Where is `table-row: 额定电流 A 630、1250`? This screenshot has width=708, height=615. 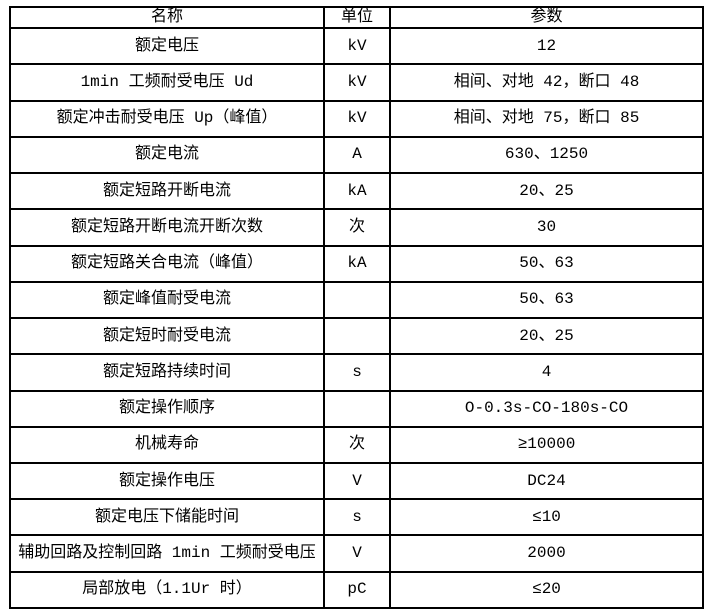
table-row: 额定电流 A 630、1250 is located at coordinates (356, 155).